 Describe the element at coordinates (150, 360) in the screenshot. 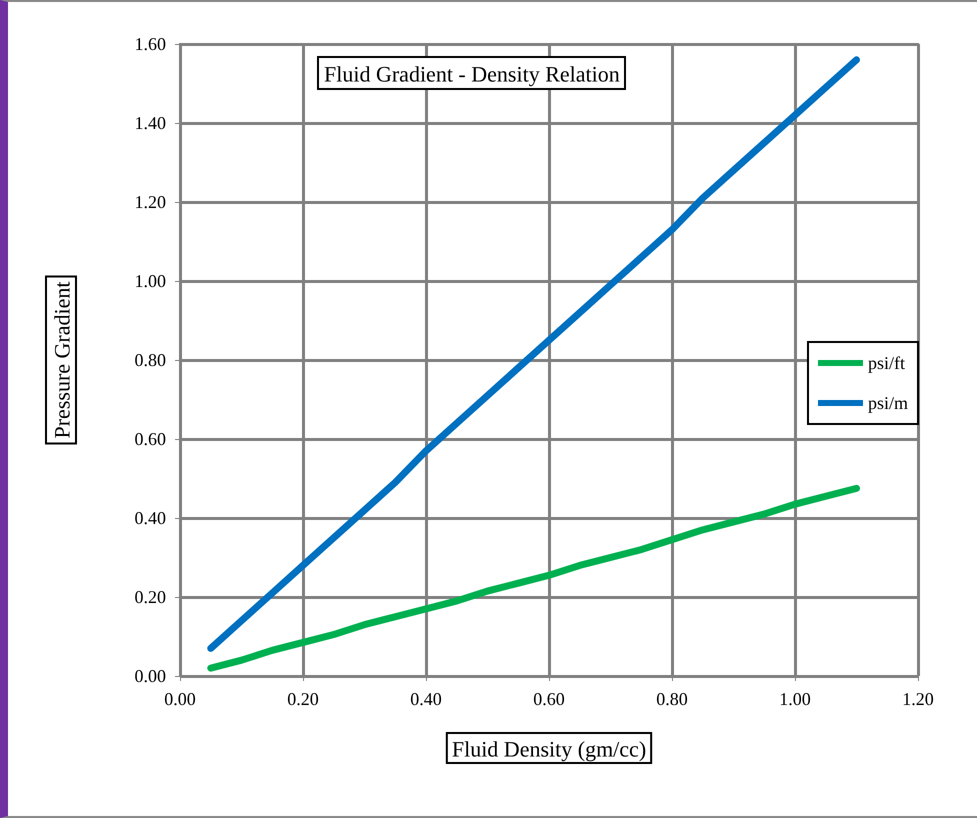

I see `y-tick-label: 0.80` at that location.